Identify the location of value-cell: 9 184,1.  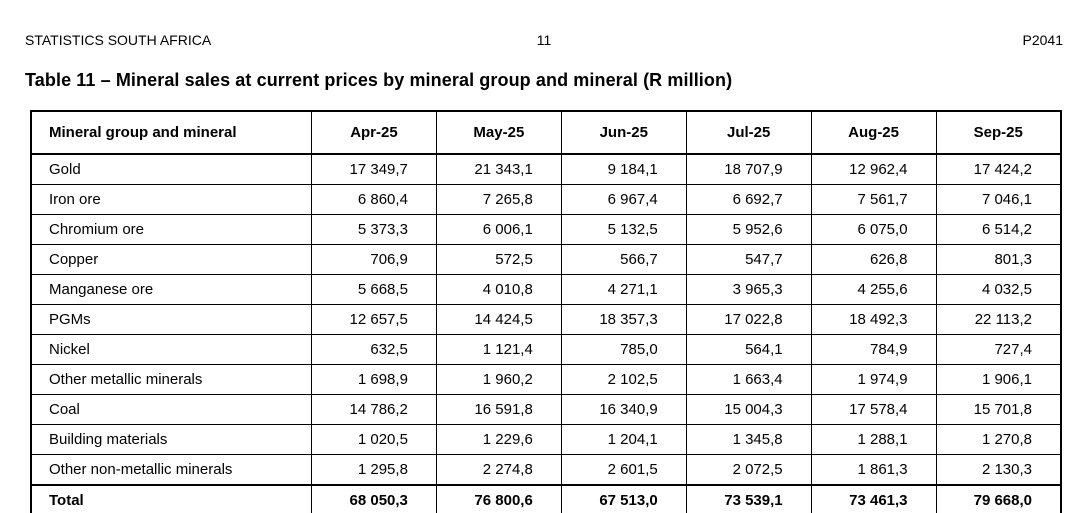
(623, 169).